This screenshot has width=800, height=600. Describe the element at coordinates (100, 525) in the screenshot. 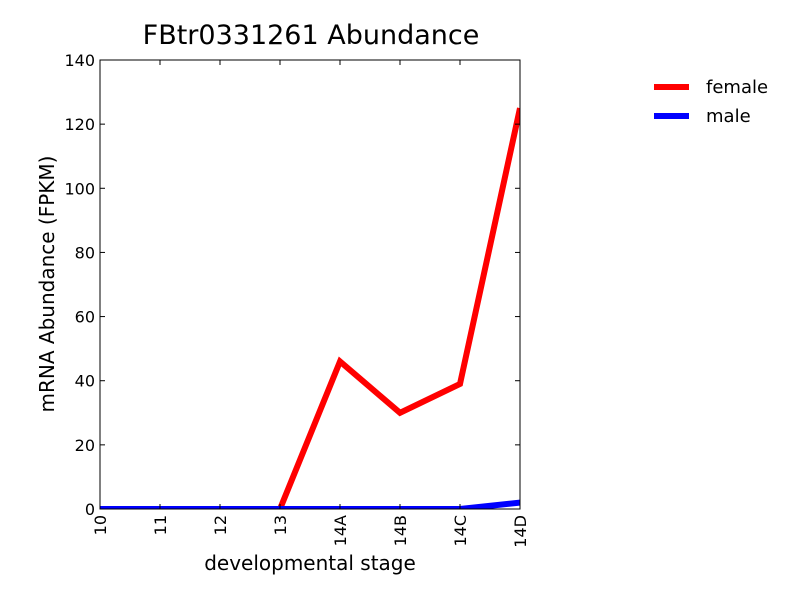

I see `x-tick-label: 10` at that location.